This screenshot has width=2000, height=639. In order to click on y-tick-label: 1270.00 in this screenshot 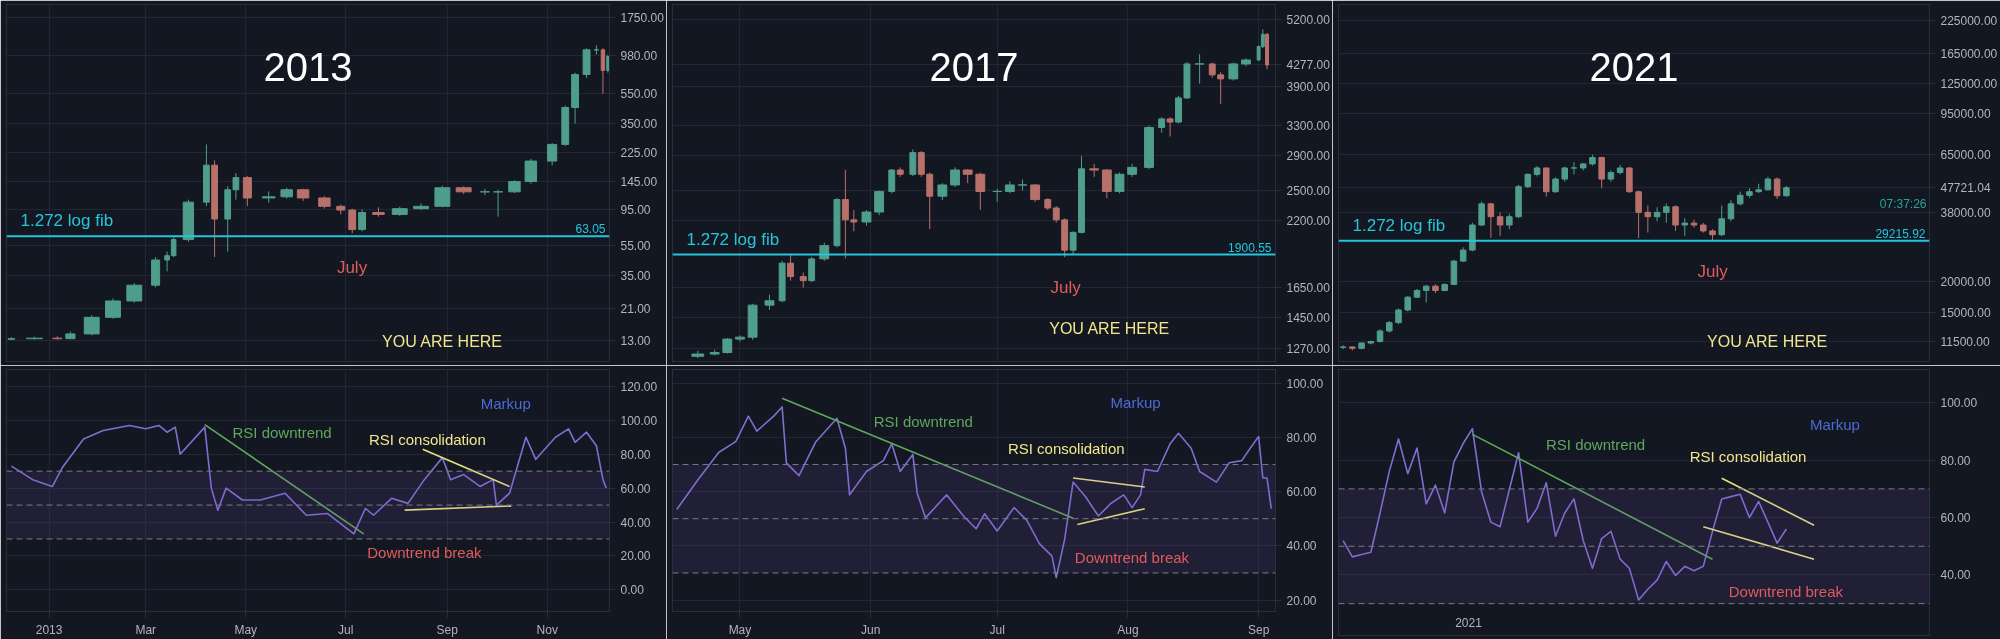, I will do `click(1308, 349)`.